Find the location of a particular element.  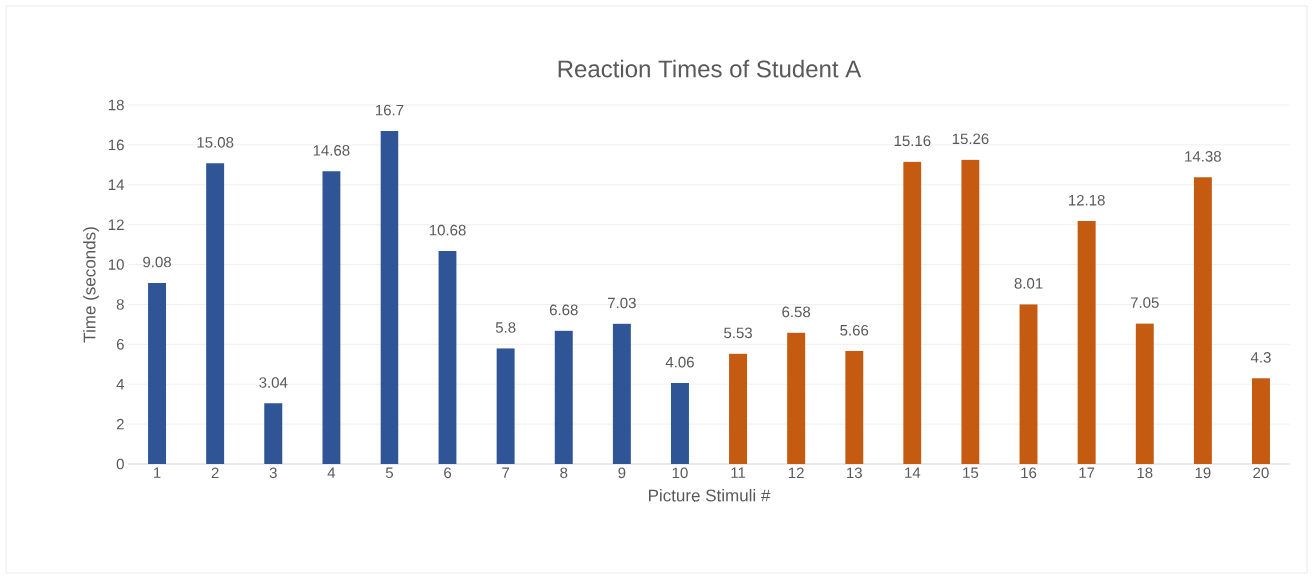

data-label: 7.05 is located at coordinates (1144, 302).